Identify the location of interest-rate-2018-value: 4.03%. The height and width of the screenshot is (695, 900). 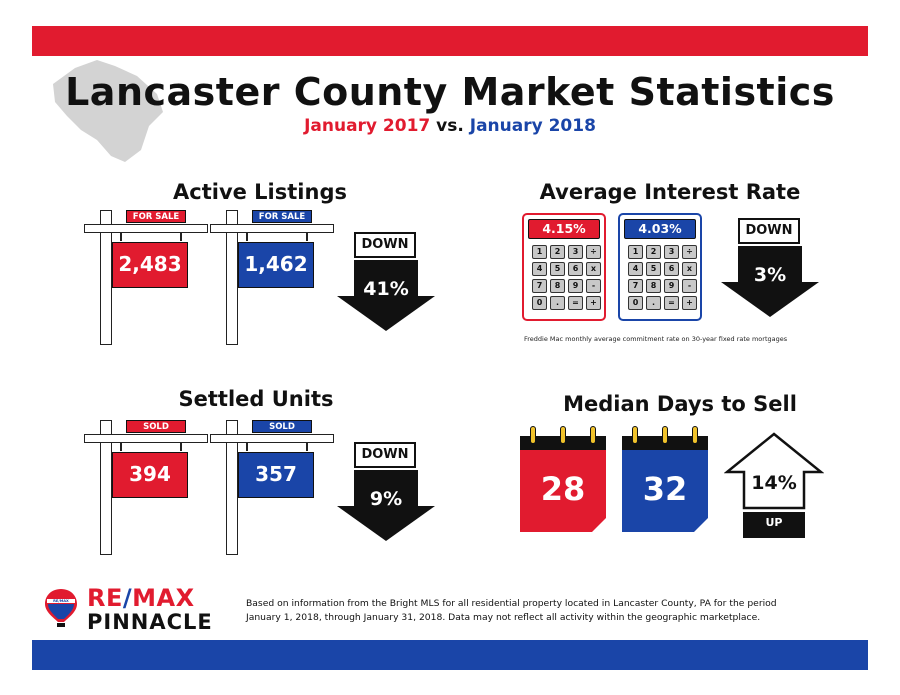
(660, 229).